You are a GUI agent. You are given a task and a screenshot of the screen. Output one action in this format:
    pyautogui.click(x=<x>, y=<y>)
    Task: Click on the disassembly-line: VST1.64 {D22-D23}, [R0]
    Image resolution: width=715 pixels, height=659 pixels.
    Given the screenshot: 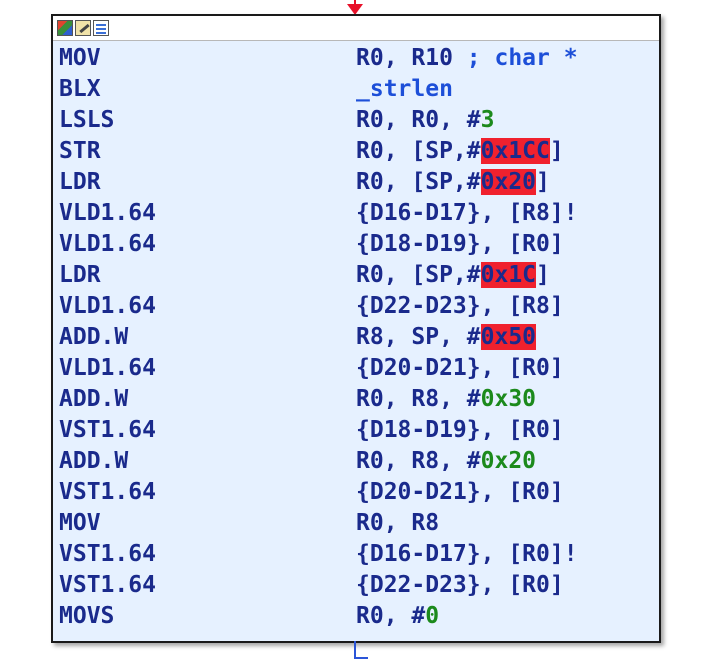 What is the action you would take?
    pyautogui.click(x=356, y=585)
    